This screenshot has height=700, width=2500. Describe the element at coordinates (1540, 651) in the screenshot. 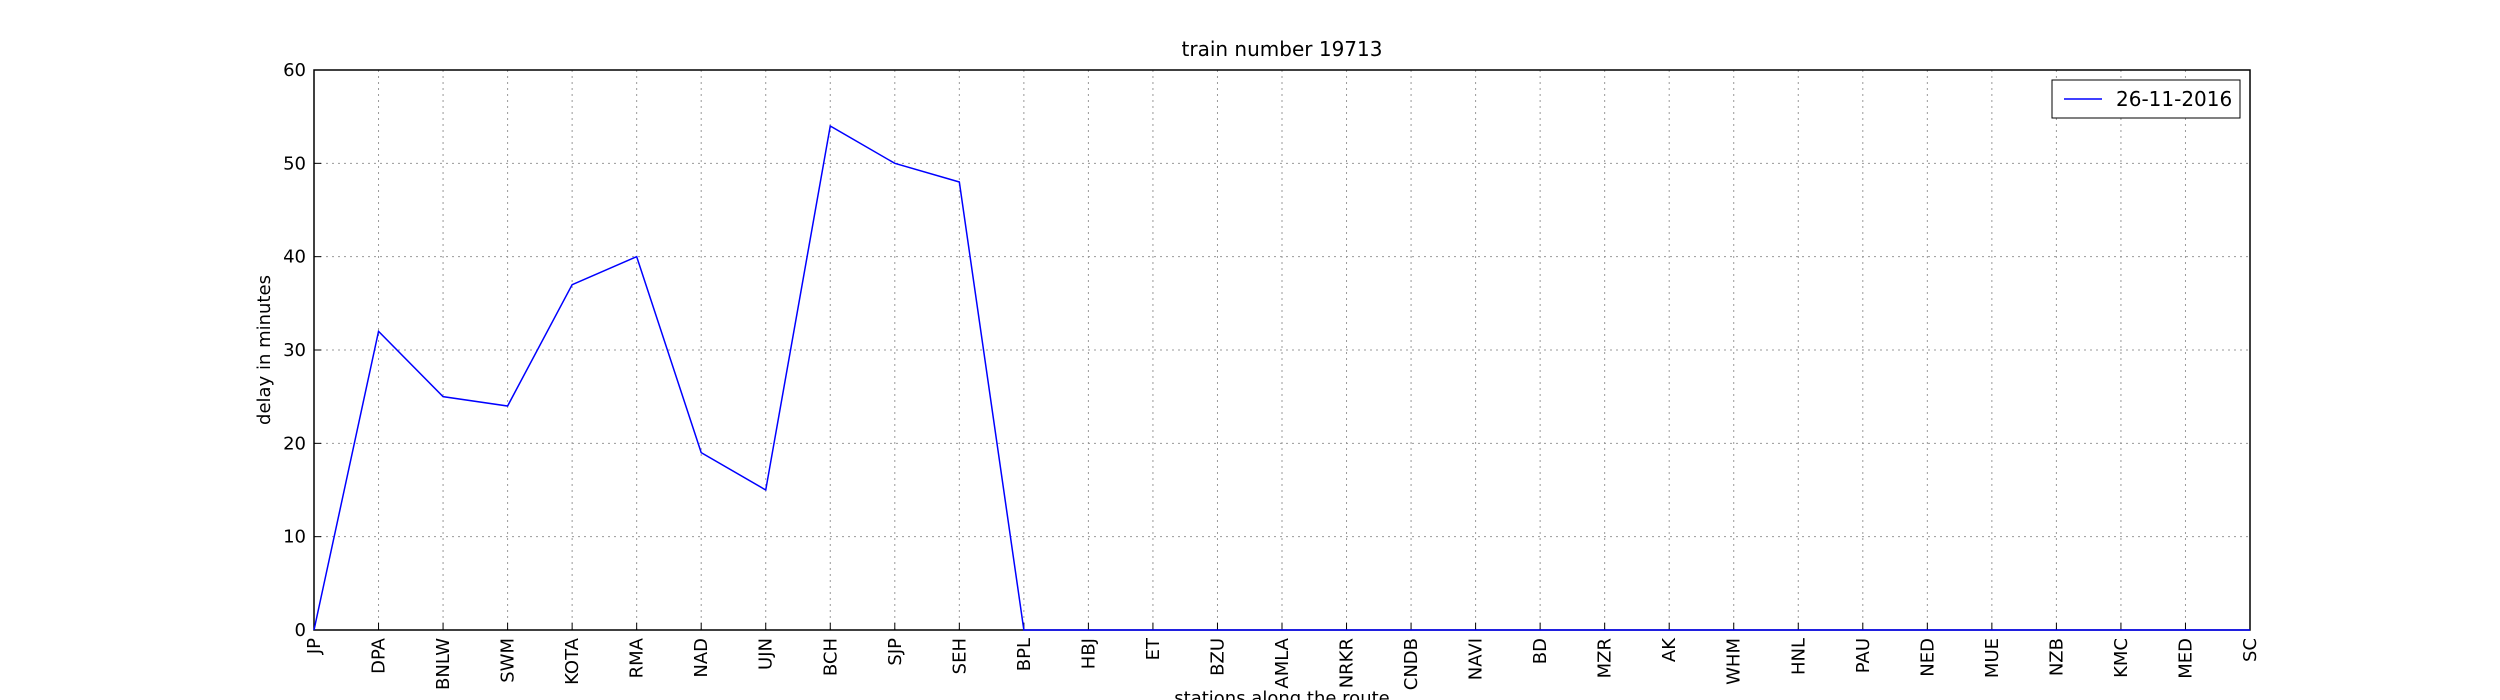

I see `x-tick-label: BD` at that location.